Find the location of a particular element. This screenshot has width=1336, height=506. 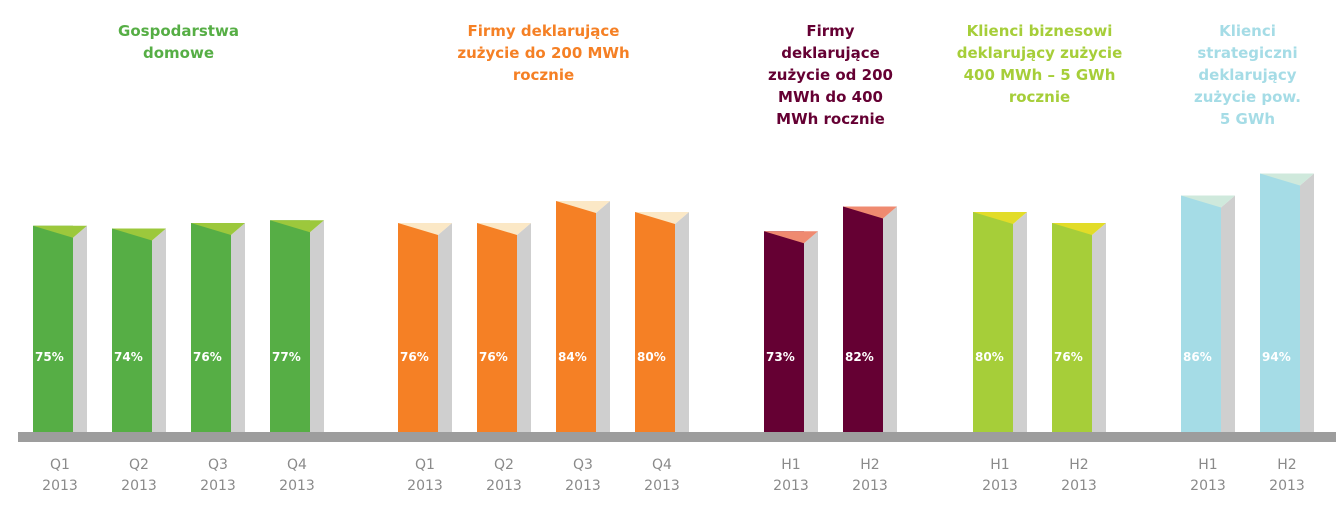

group-title: Gospodarstwa domowe is located at coordinates (178, 42).